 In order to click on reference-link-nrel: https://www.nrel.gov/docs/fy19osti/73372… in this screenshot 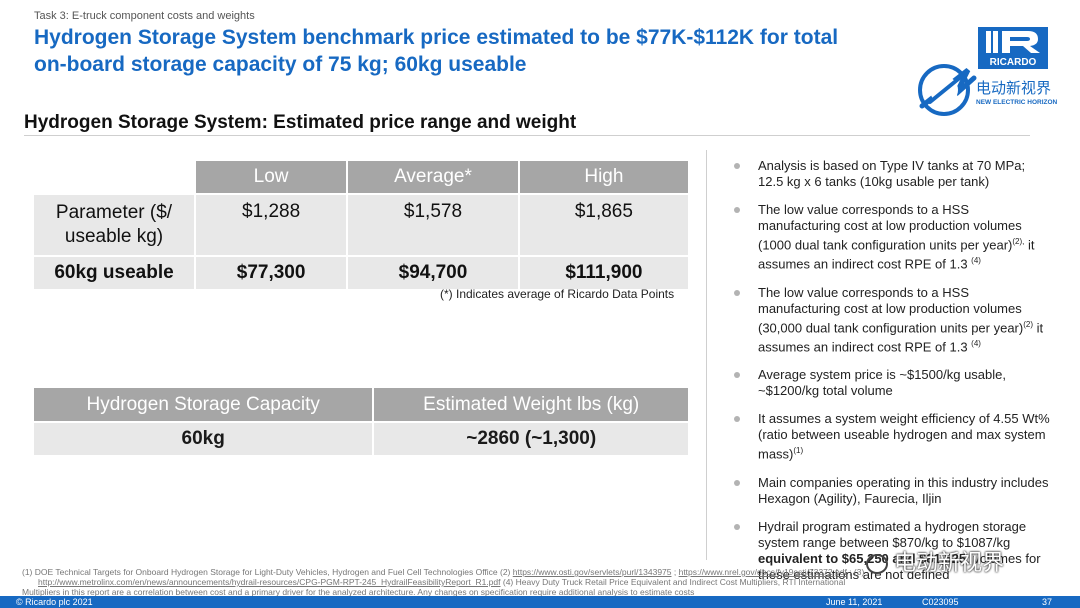, I will do `click(762, 572)`.